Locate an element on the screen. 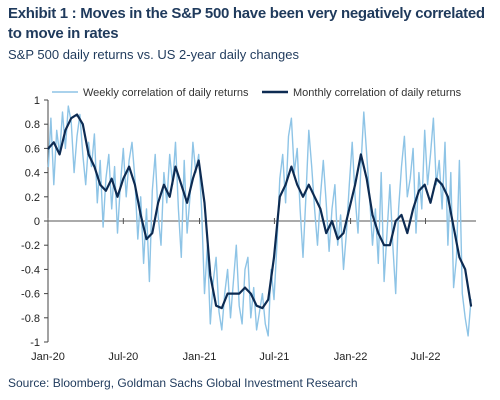  legend-item-weekly: Weekly correlation of daily returns is located at coordinates (150, 93).